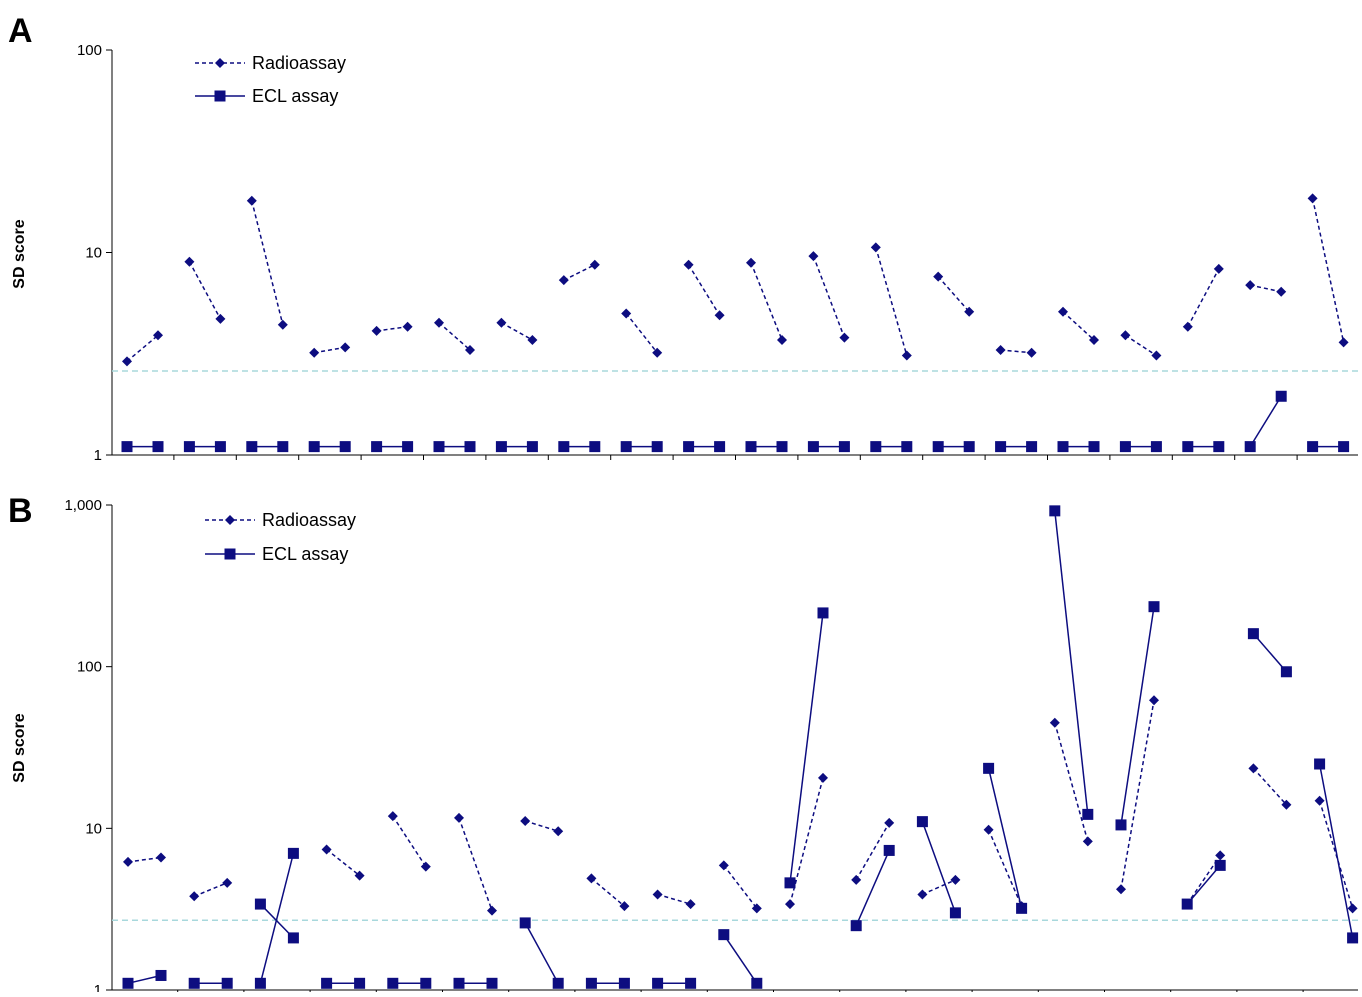 The height and width of the screenshot is (997, 1362). What do you see at coordinates (20, 31) in the screenshot?
I see `panel-label-a: A` at bounding box center [20, 31].